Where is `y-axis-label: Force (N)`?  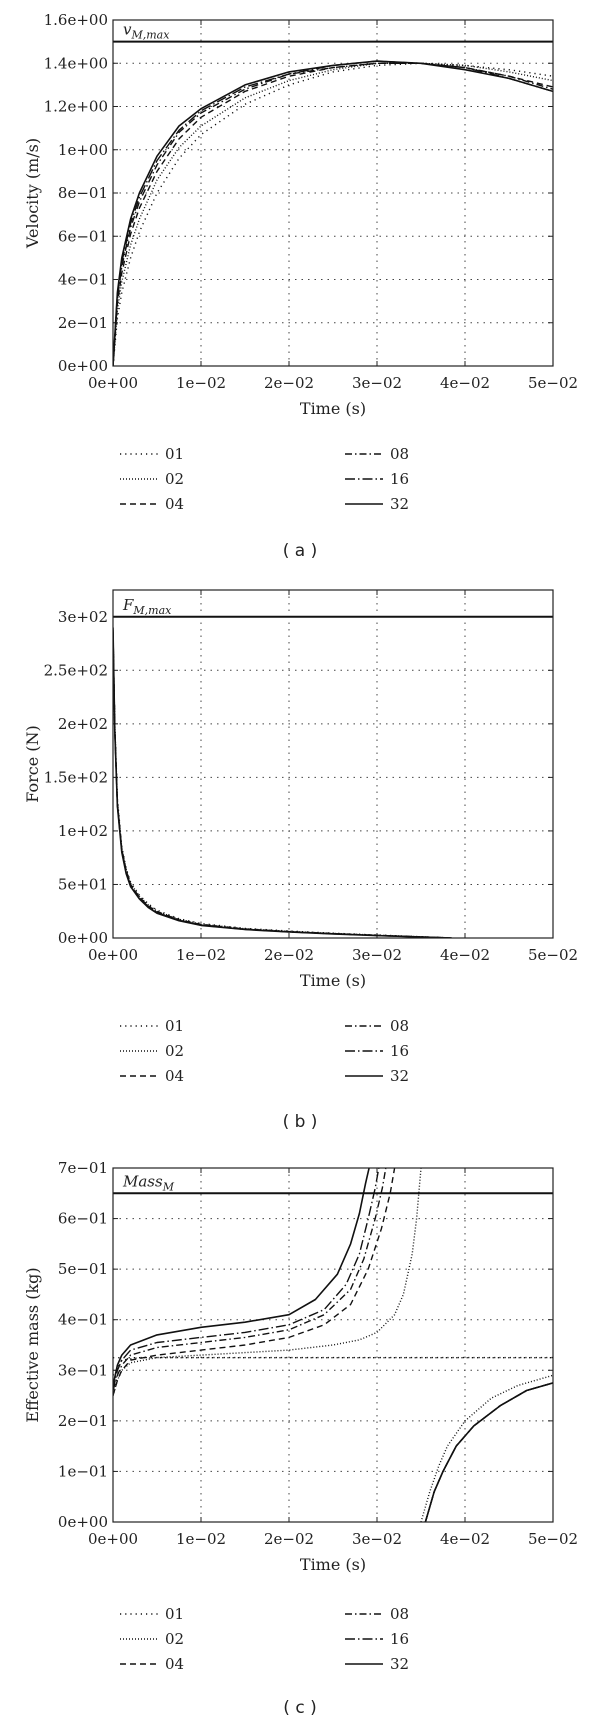 y-axis-label: Force (N) is located at coordinates (32, 764).